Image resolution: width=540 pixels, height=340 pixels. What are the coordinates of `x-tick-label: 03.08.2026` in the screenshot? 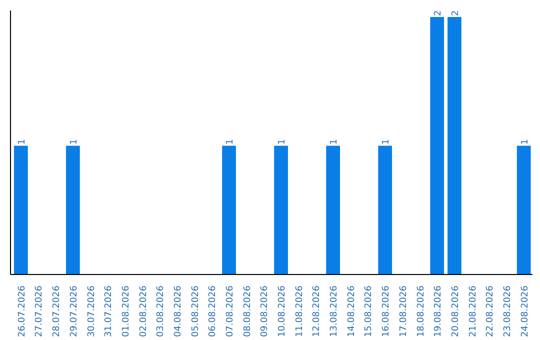 It's located at (161, 311).